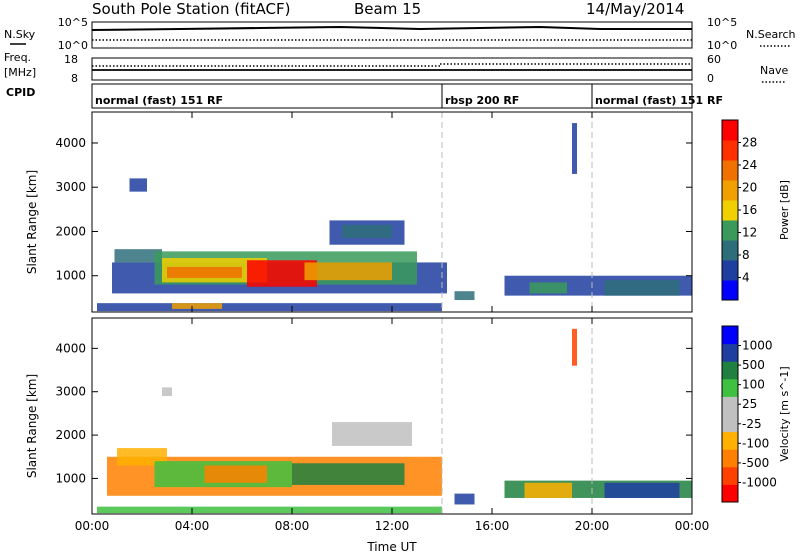 This screenshot has height=554, width=800. What do you see at coordinates (757, 346) in the screenshot?
I see `colorbar-tick-label: 1000` at bounding box center [757, 346].